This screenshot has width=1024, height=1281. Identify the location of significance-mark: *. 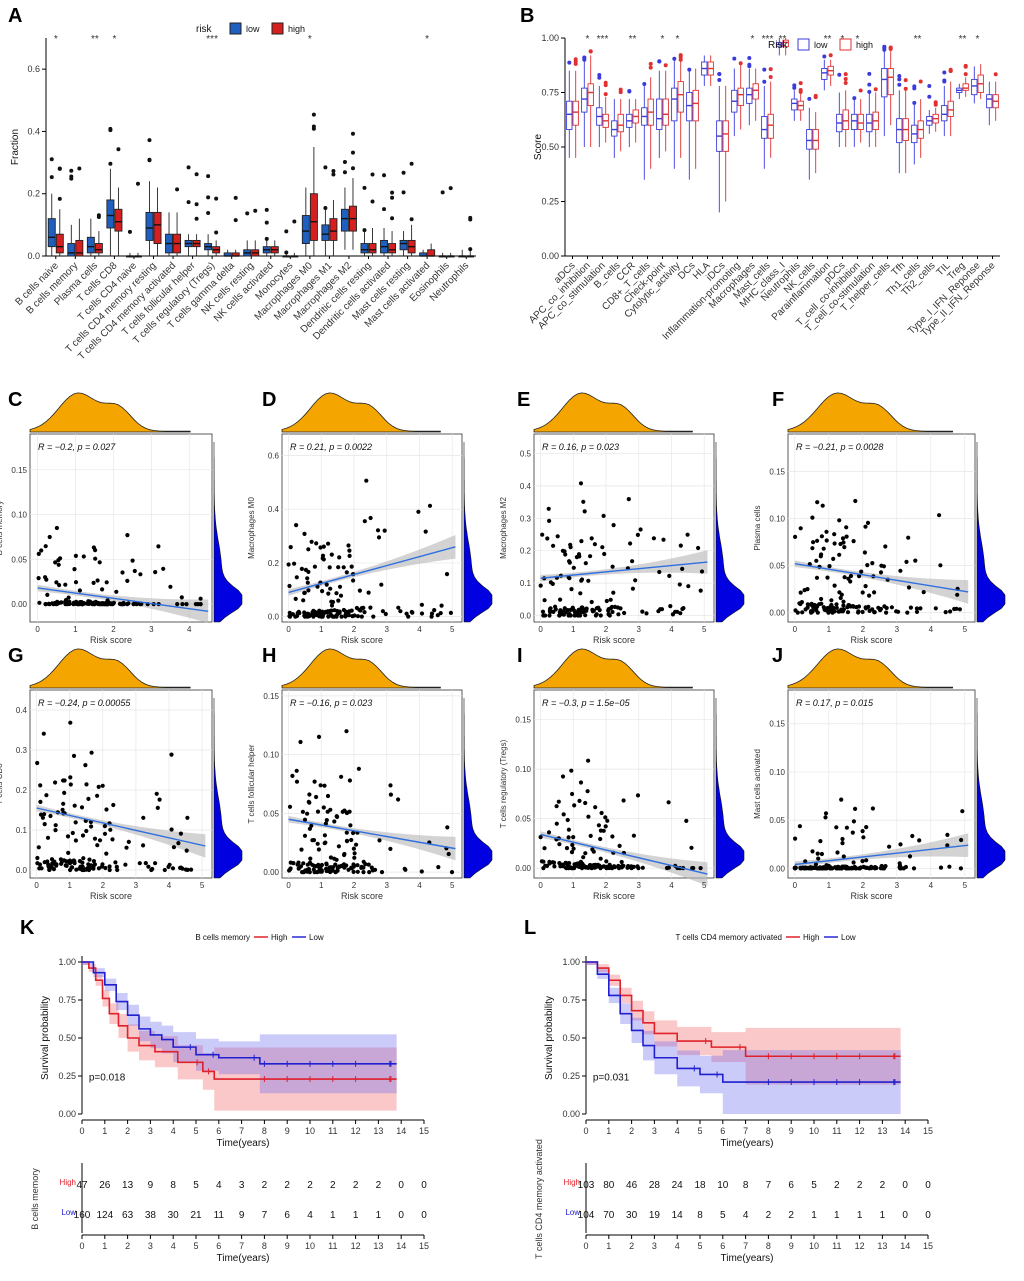
(858, 39).